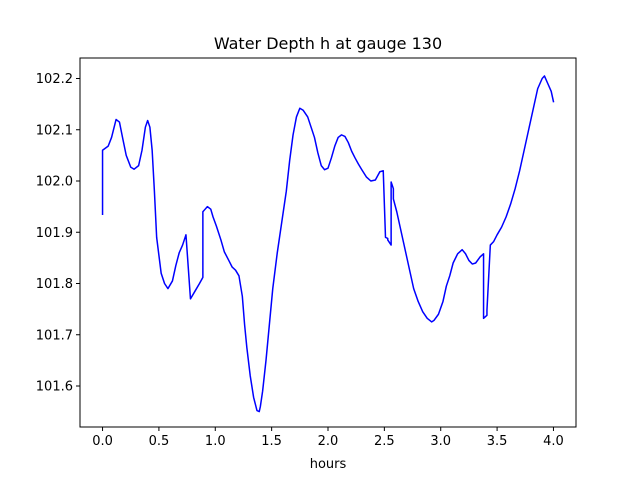 This screenshot has width=640, height=480. What do you see at coordinates (54, 335) in the screenshot?
I see `y-tick-label: 101.7` at bounding box center [54, 335].